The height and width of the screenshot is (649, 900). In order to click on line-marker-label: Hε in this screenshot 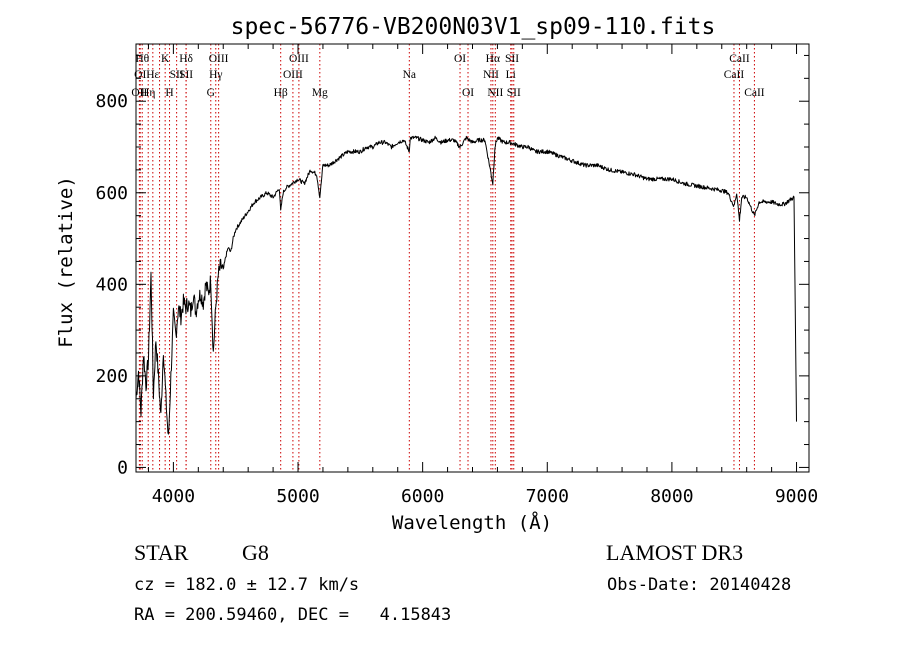, I will do `click(152, 75)`.